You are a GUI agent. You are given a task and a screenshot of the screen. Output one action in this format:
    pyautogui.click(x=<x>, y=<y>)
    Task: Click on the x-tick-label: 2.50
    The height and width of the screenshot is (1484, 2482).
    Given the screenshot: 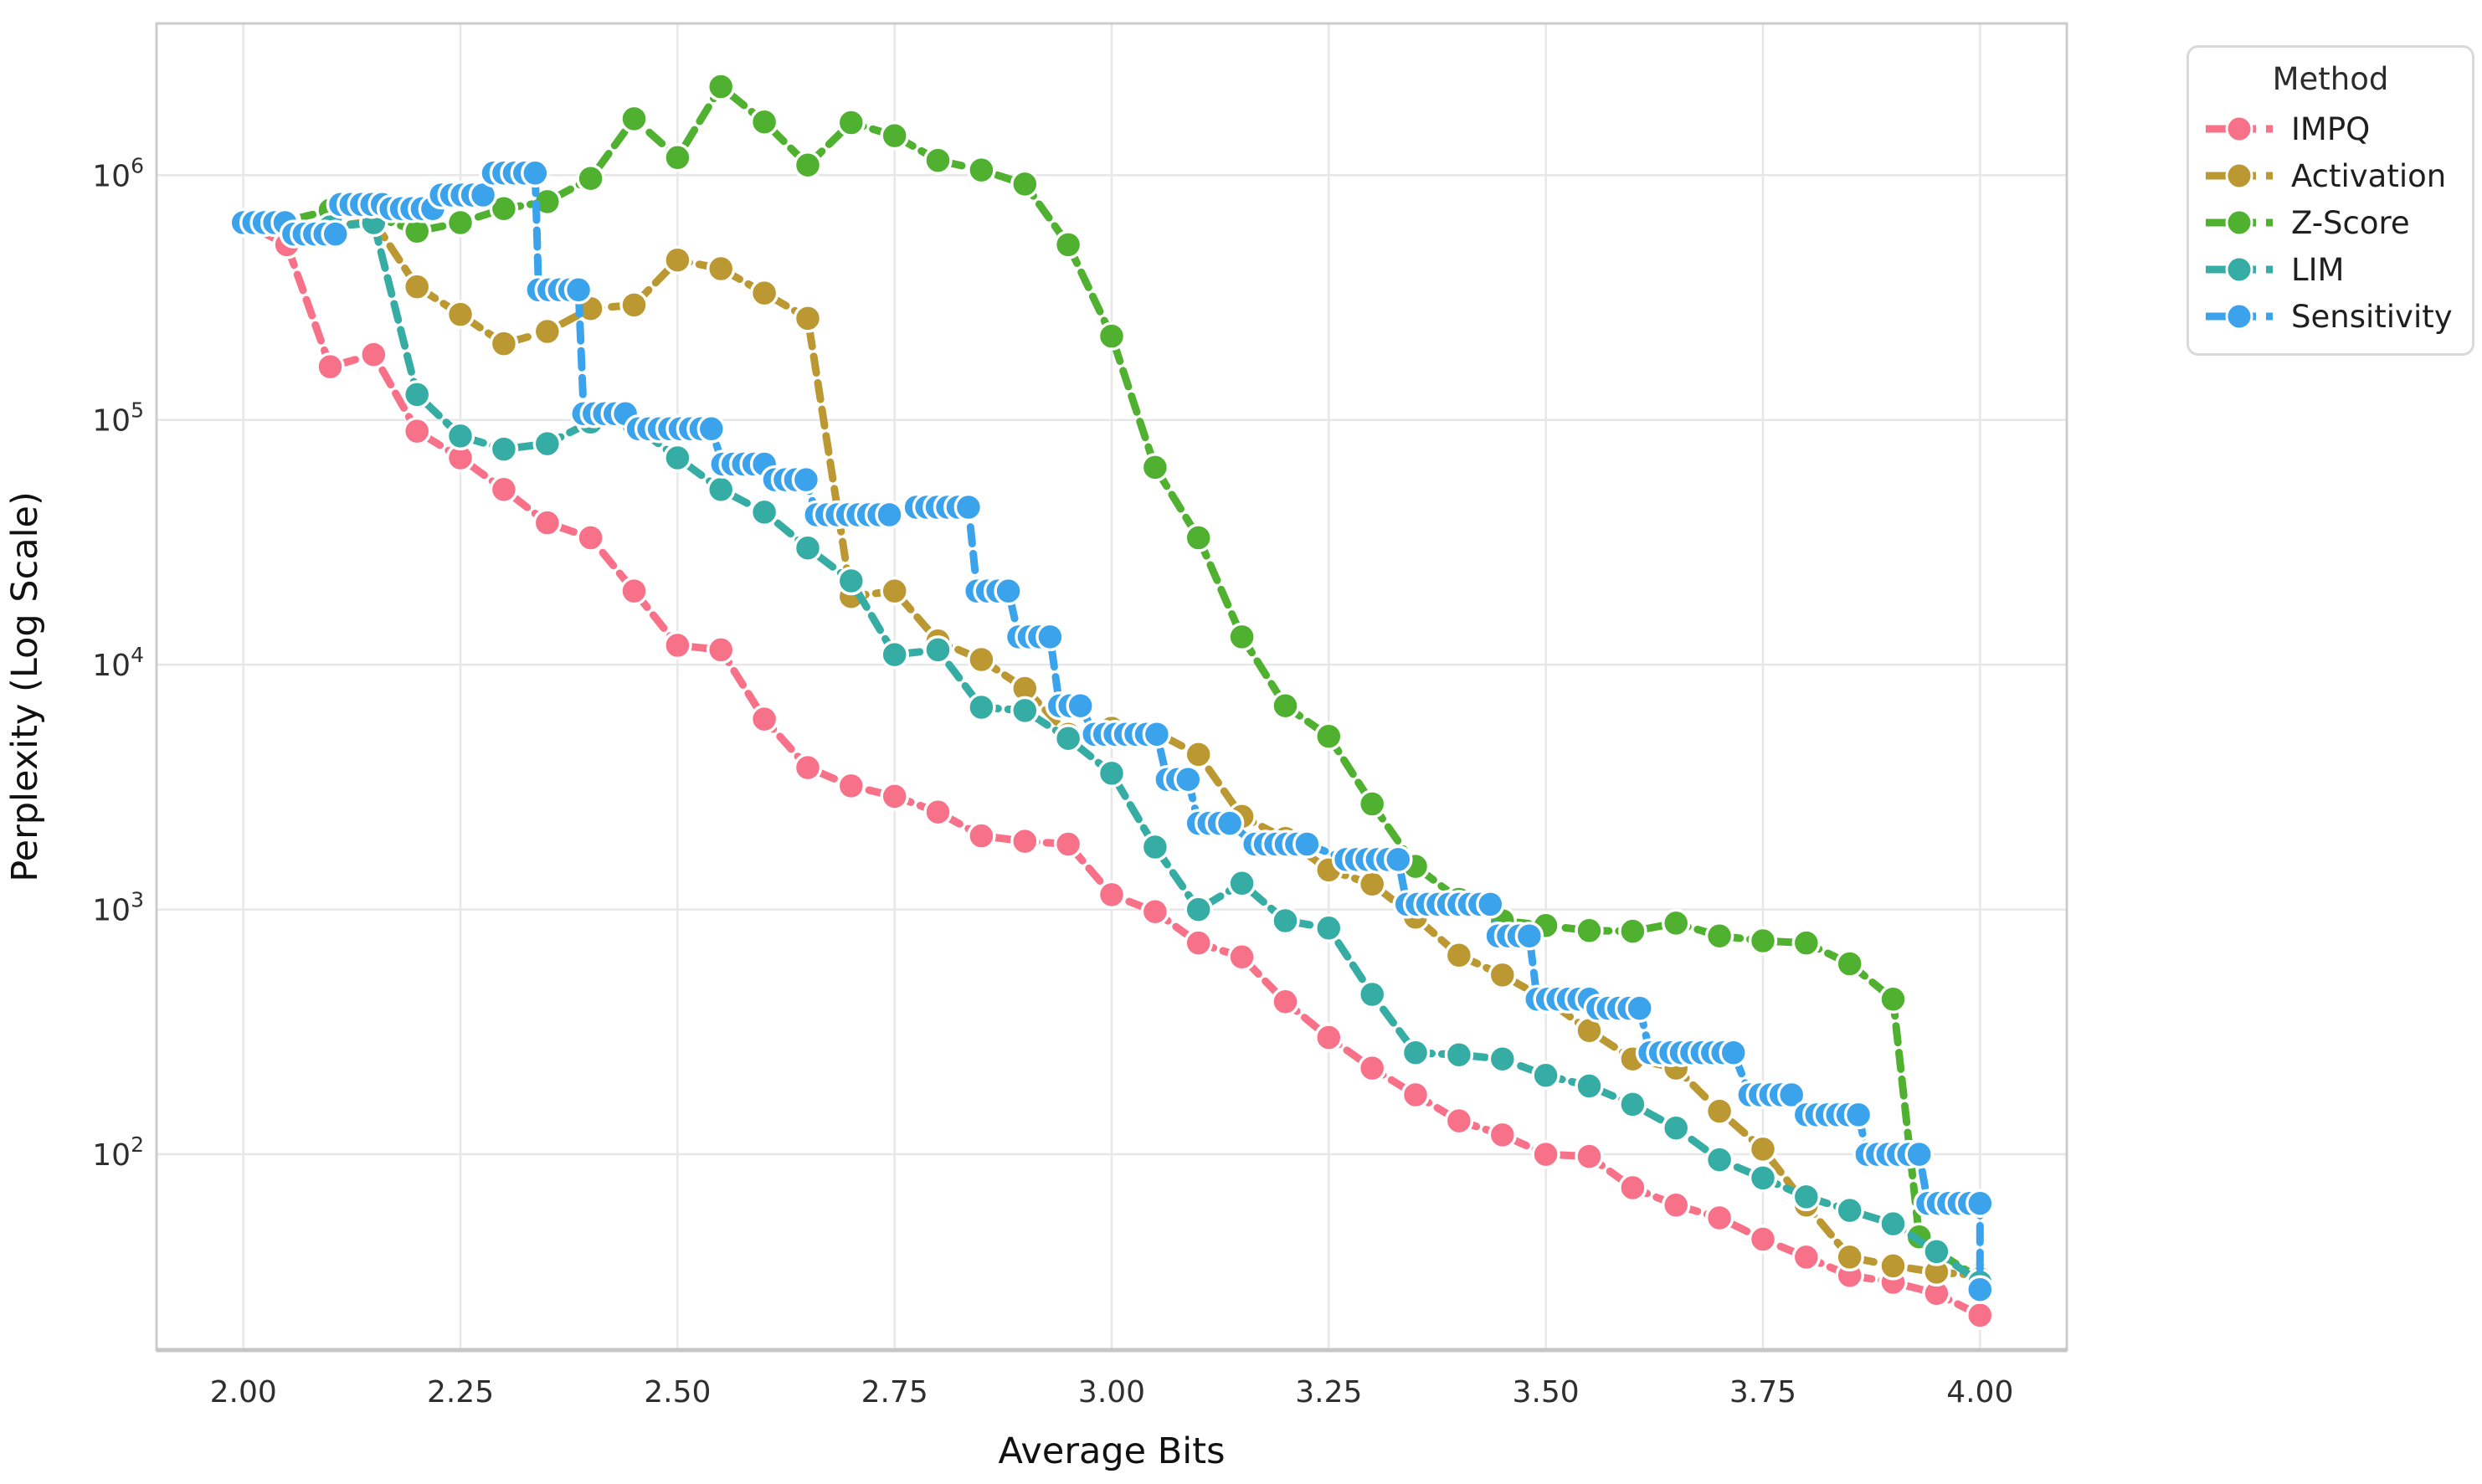 What is the action you would take?
    pyautogui.click(x=677, y=1392)
    